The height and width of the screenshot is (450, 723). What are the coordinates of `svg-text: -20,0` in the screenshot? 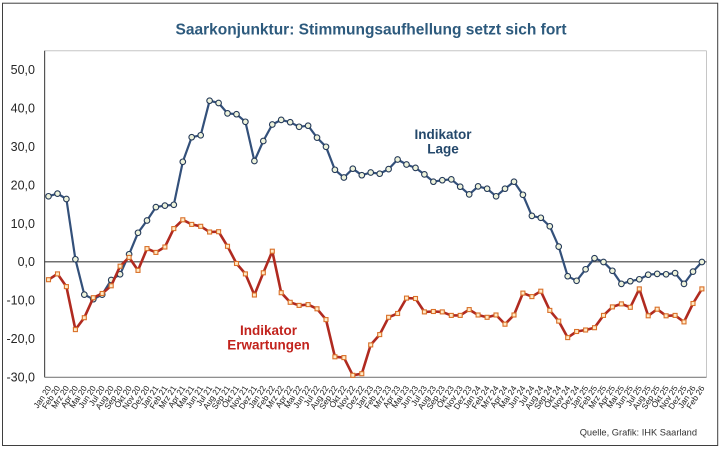 It's located at (21, 339).